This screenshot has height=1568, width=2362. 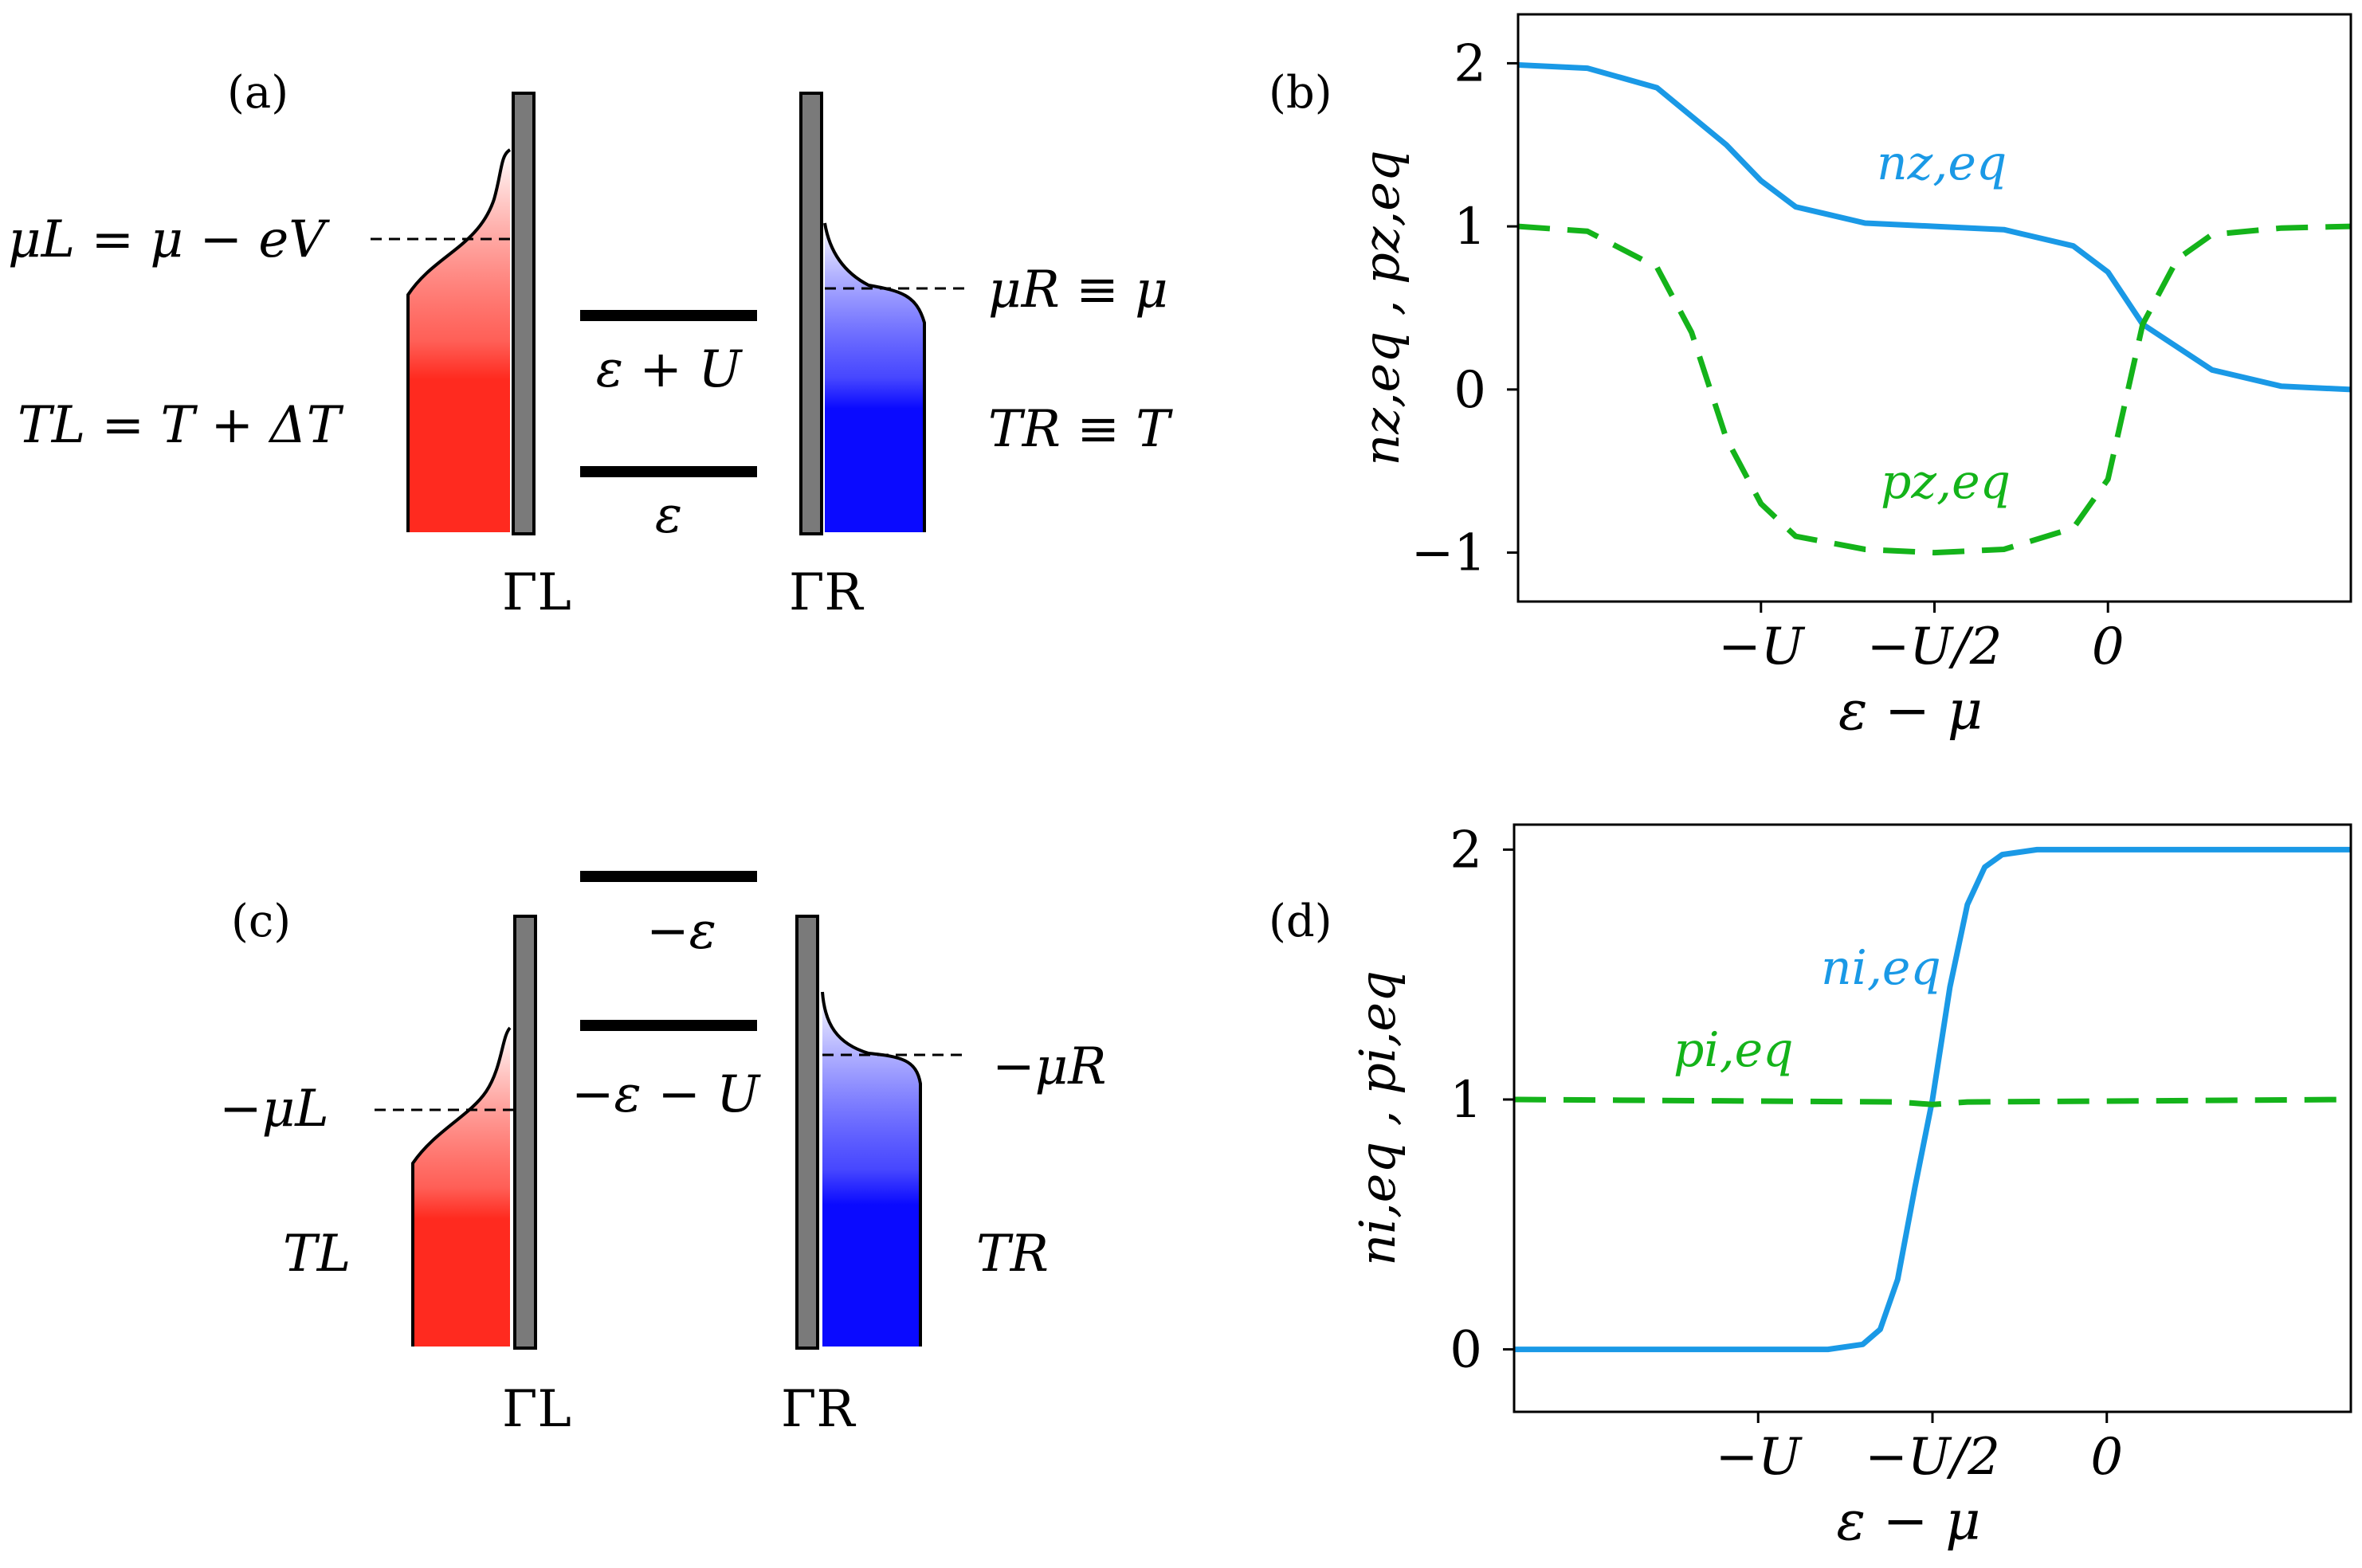 What do you see at coordinates (1946, 482) in the screenshot?
I see `series-label-p-b: pz,eq` at bounding box center [1946, 482].